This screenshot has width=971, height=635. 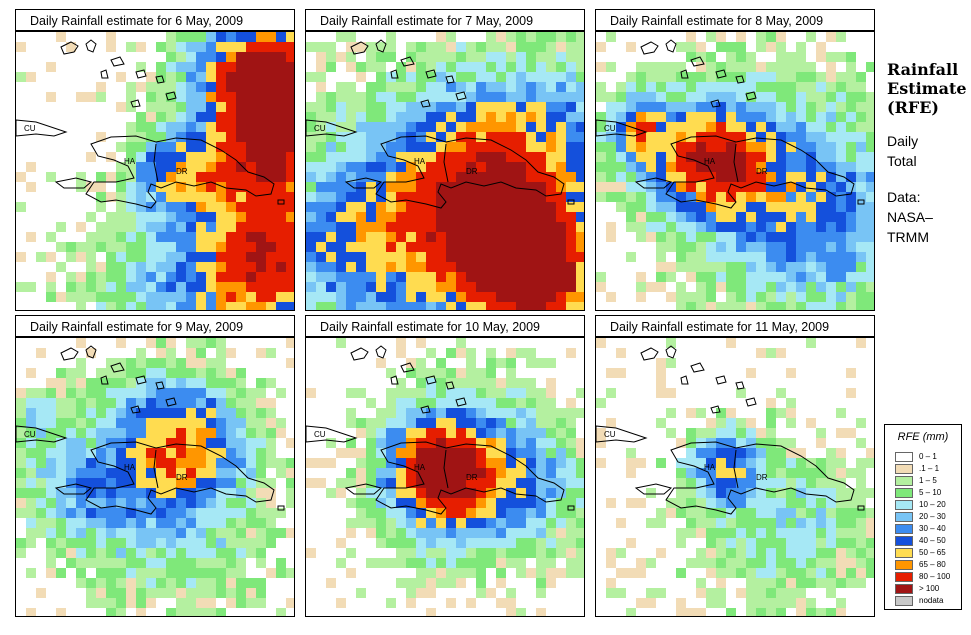 I want to click on legend-label: nodata, so click(x=931, y=600).